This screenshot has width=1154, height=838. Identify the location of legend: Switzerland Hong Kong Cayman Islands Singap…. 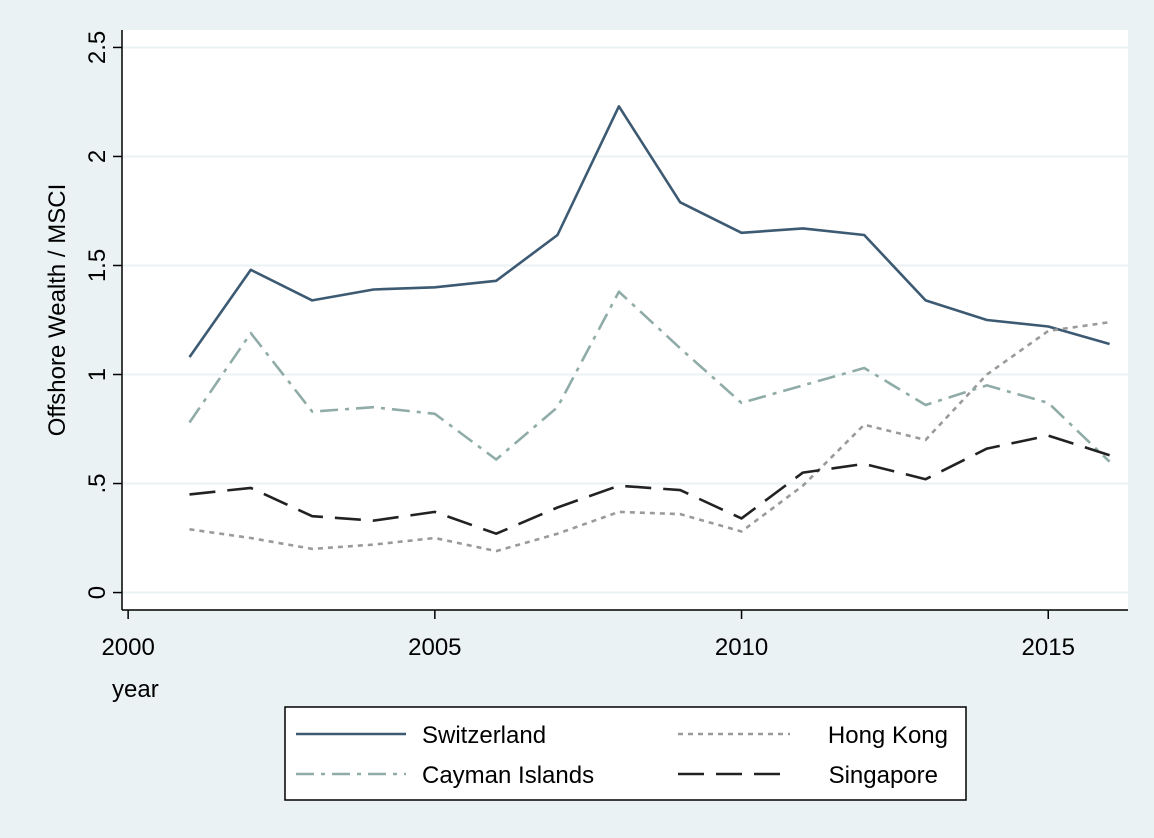
(625, 753).